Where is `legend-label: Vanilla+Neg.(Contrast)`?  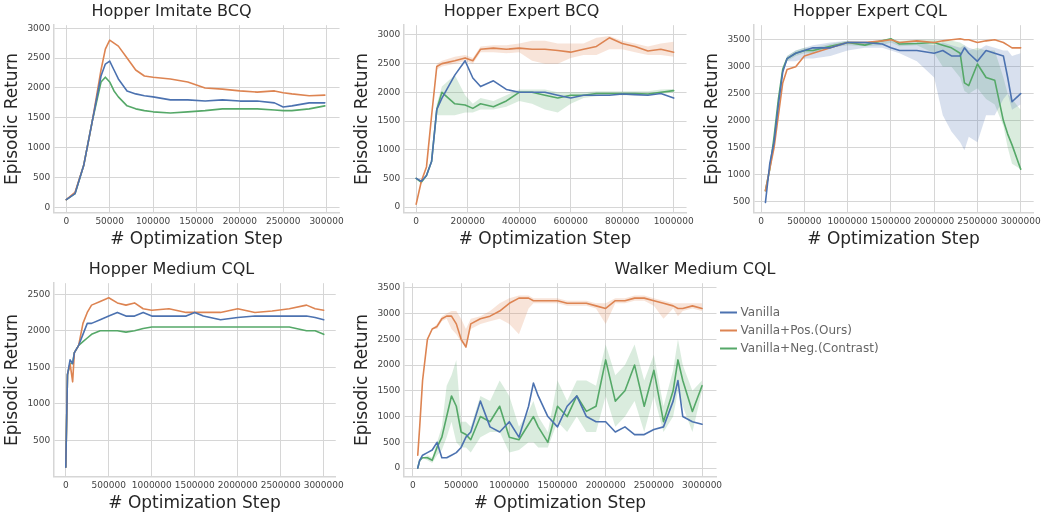
legend-label: Vanilla+Neg.(Contrast) is located at coordinates (809, 347).